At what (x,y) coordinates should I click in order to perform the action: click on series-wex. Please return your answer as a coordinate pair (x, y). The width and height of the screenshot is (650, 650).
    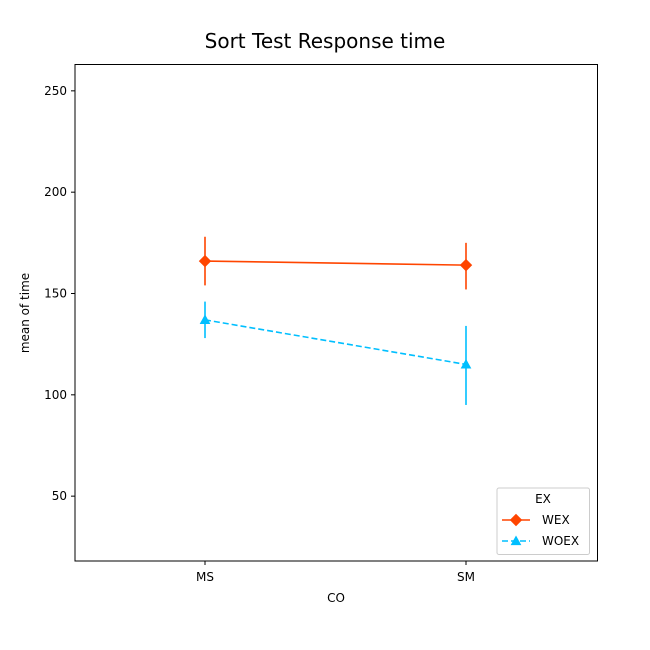
    Looking at the image, I should click on (335, 263).